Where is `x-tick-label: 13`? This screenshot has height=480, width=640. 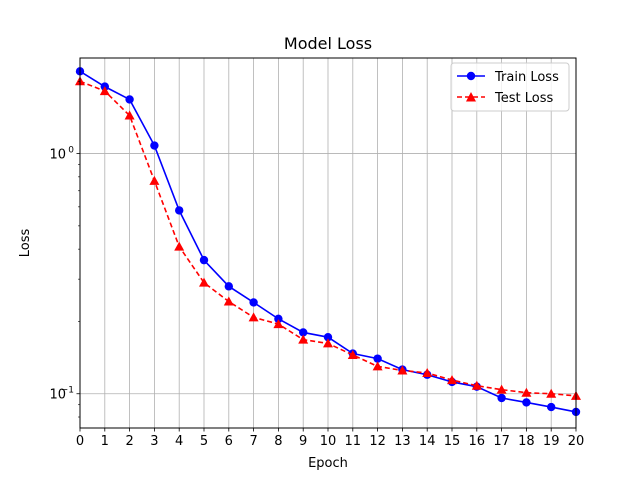
x-tick-label: 13 is located at coordinates (402, 441).